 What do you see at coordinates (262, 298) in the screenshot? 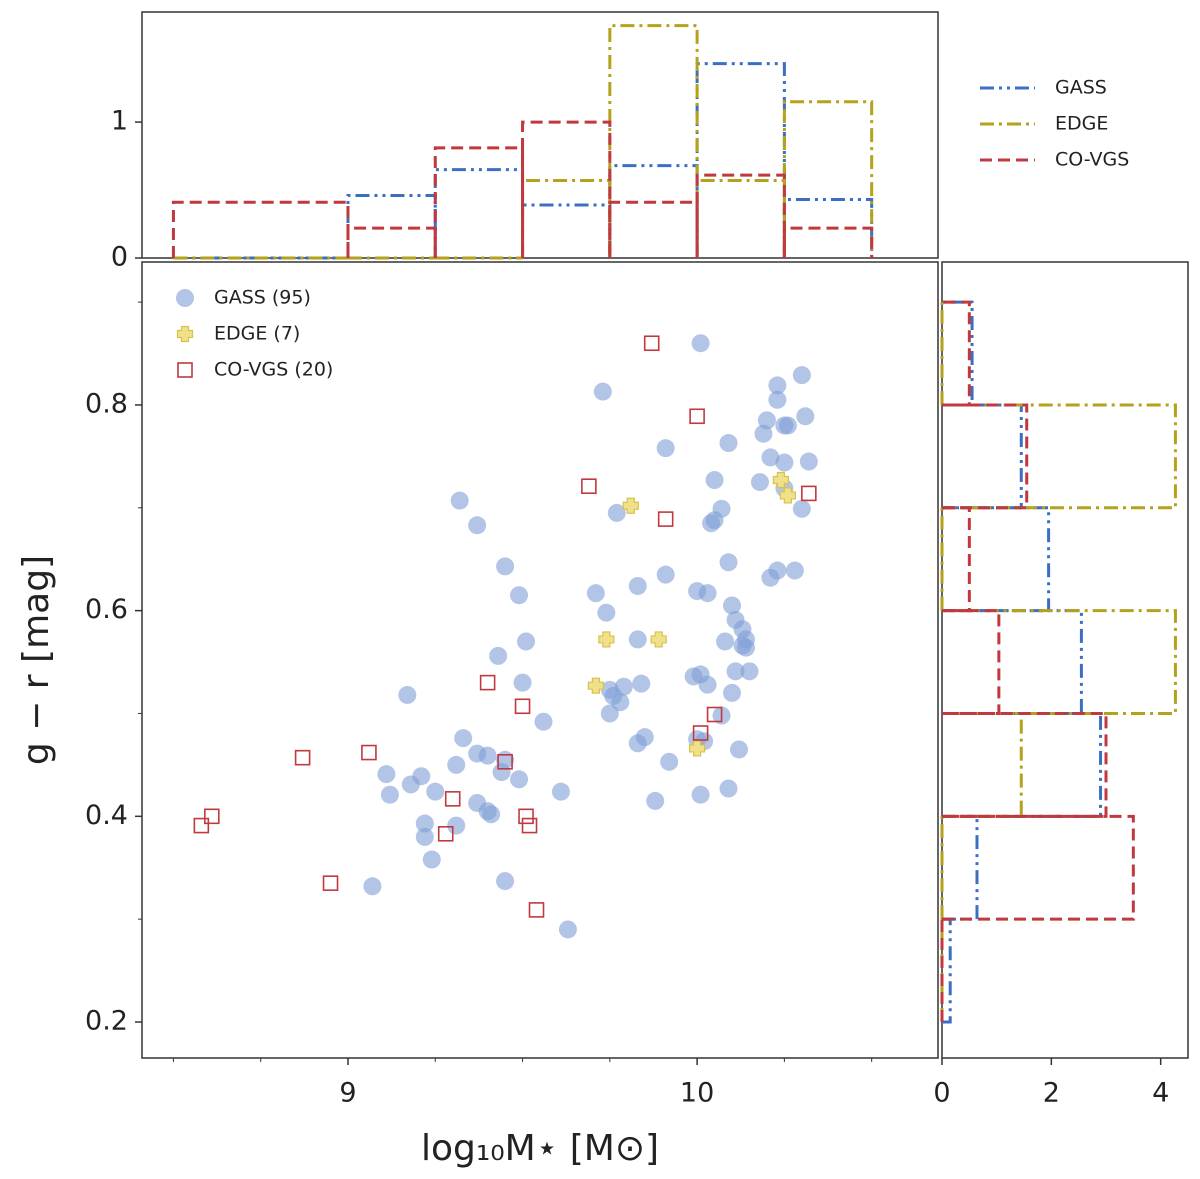
I see `legend-label: GASS (95)` at bounding box center [262, 298].